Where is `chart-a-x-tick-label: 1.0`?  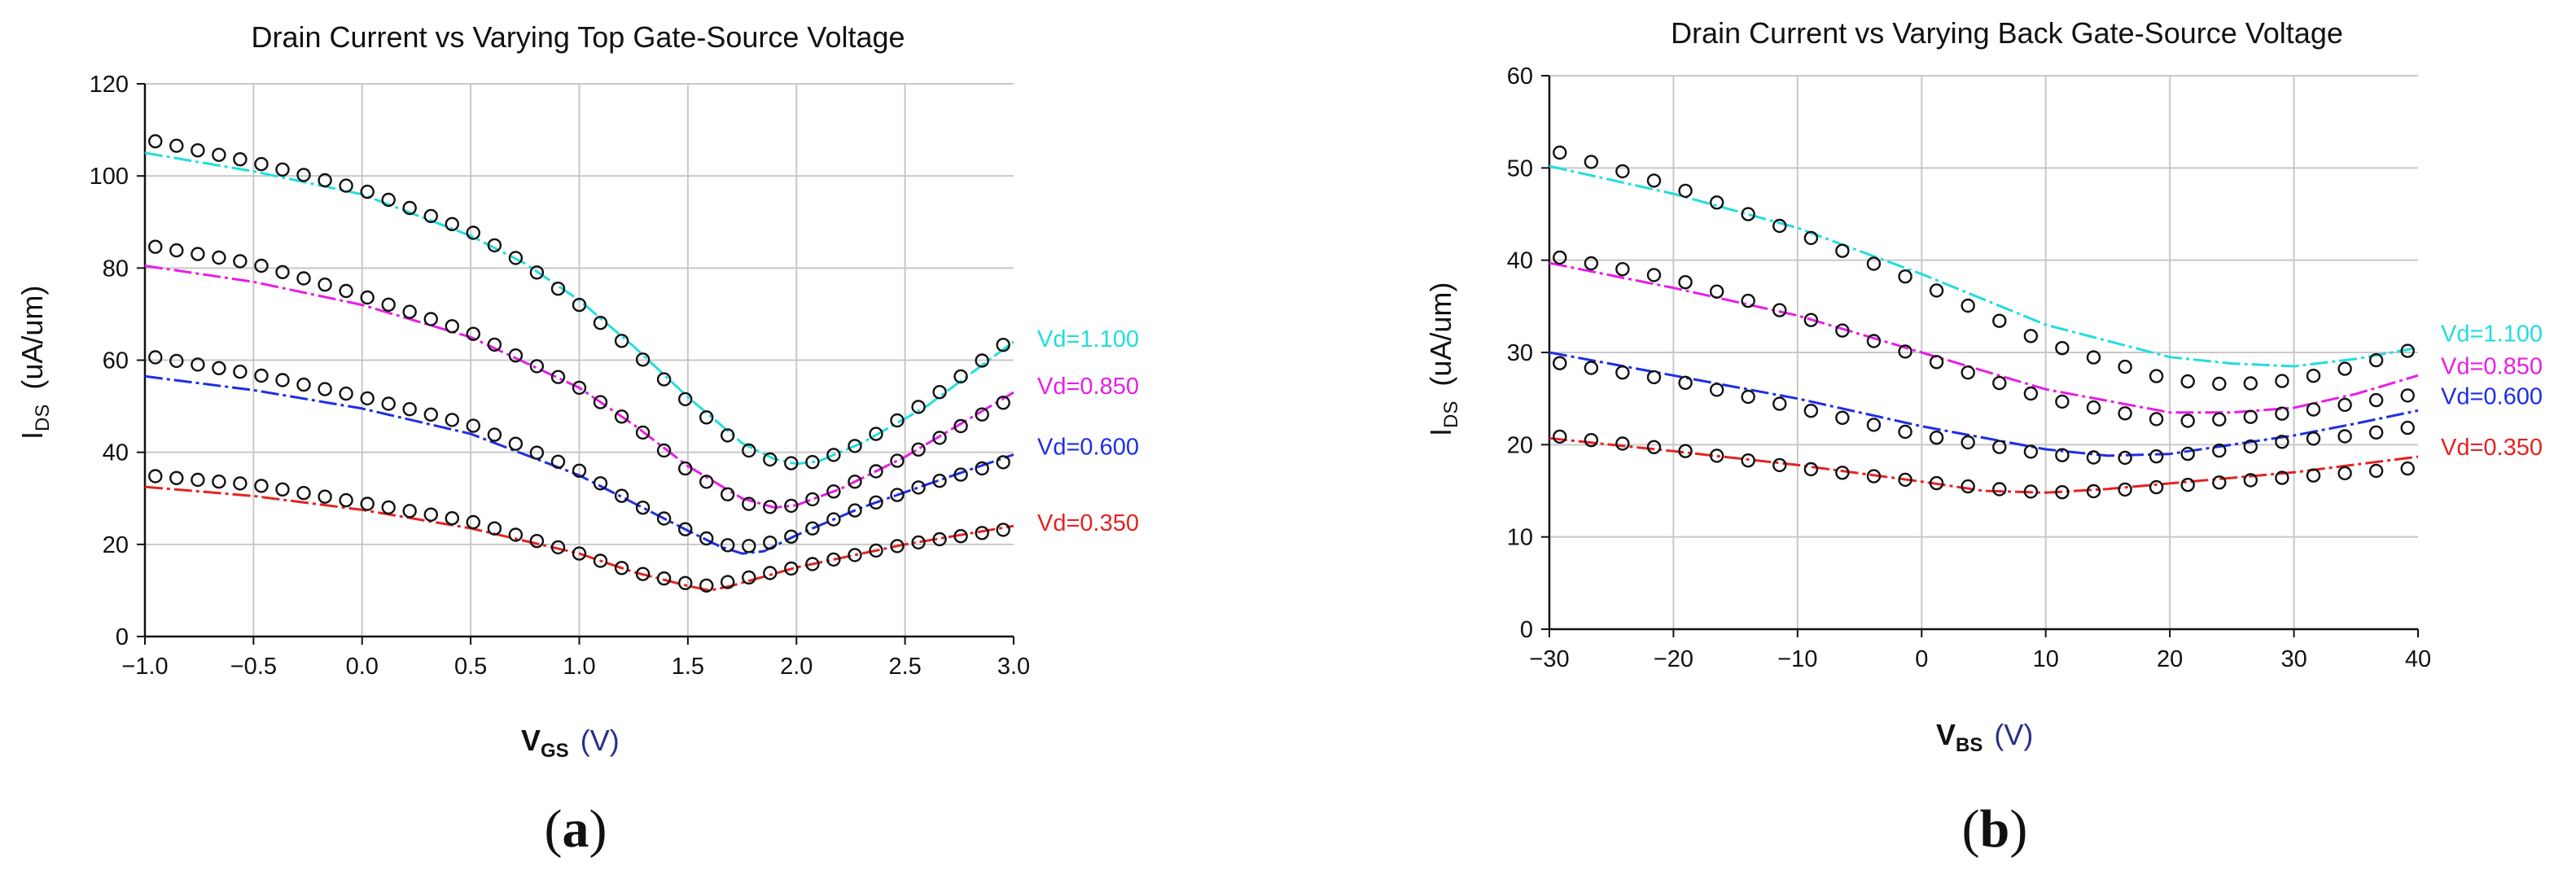 chart-a-x-tick-label: 1.0 is located at coordinates (579, 667).